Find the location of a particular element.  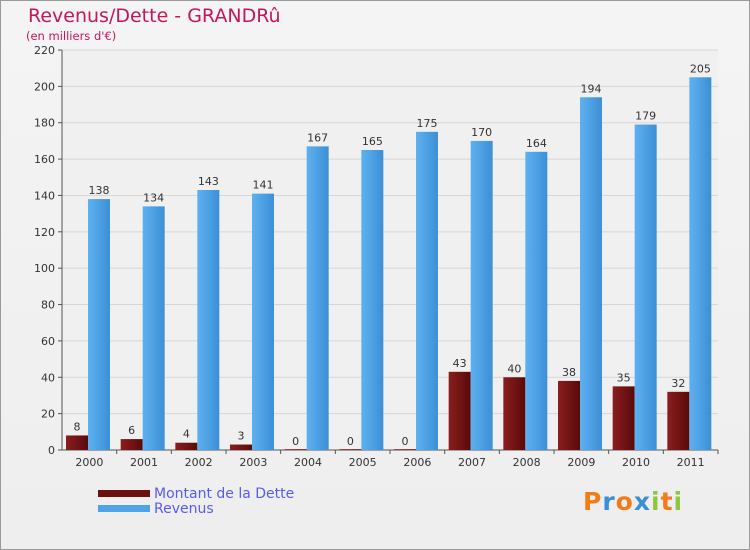

data-label-debt: 4 is located at coordinates (186, 434).